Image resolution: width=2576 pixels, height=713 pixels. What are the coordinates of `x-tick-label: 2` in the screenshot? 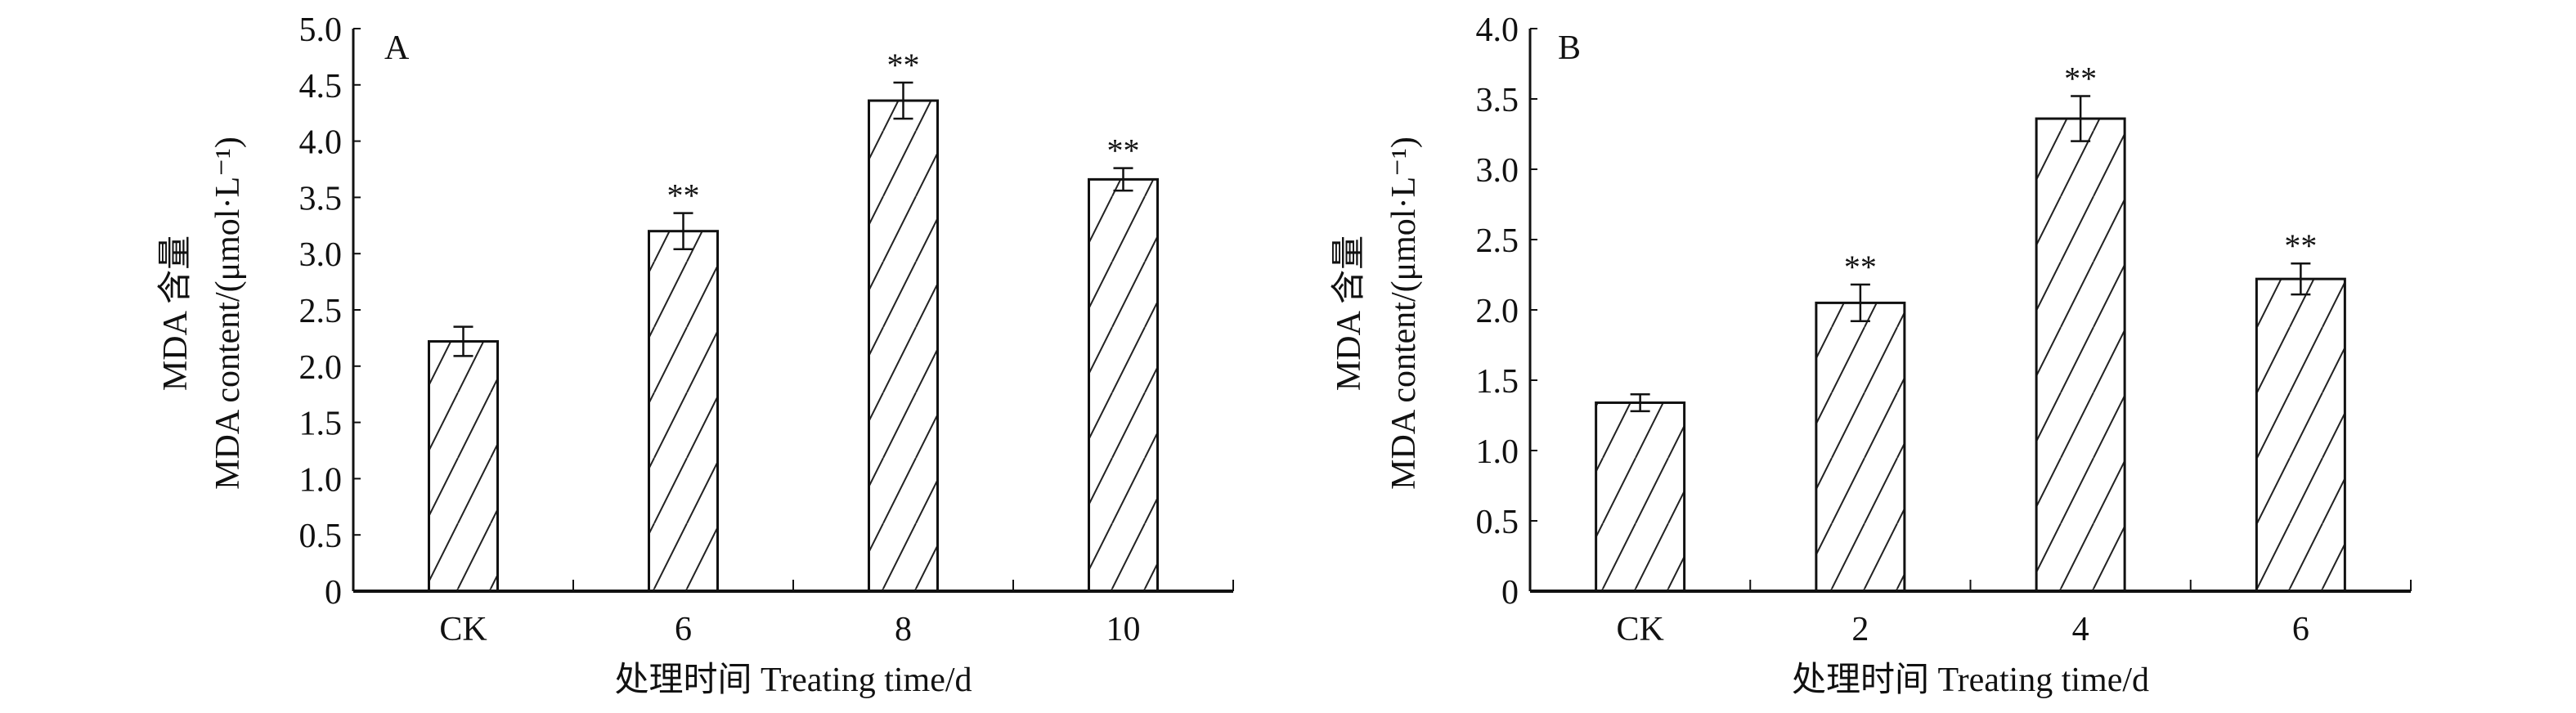 It's located at (1860, 629).